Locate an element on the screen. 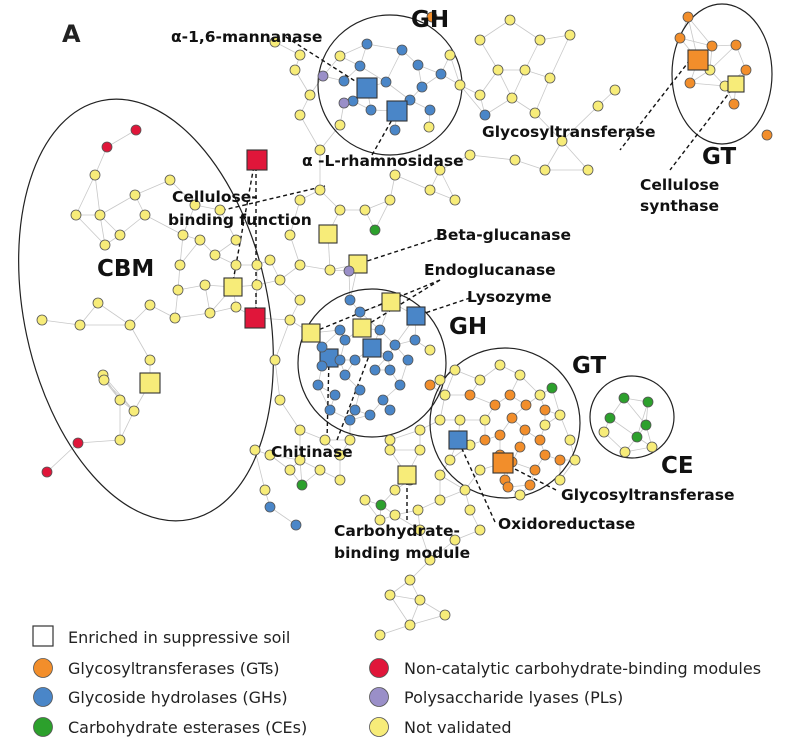 Image resolution: width=805 pixels, height=752 pixels. leader-endoglucanase-a is located at coordinates (375, 306).